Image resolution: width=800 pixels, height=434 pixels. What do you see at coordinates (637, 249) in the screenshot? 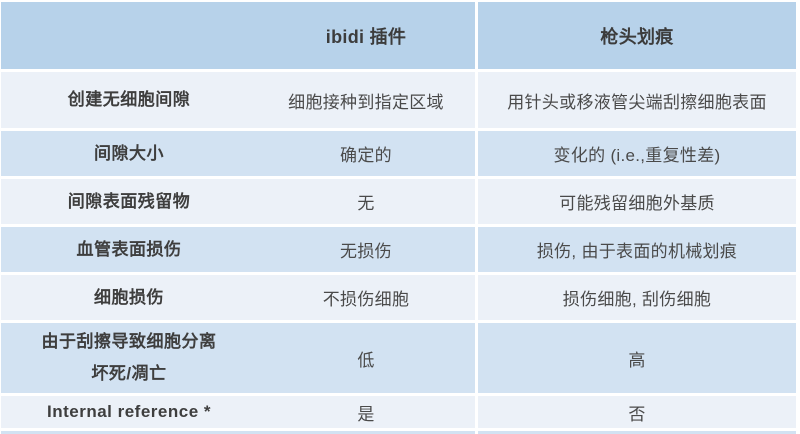
I see `cell-scratch: 损伤, 由于表面的机械划痕` at bounding box center [637, 249].